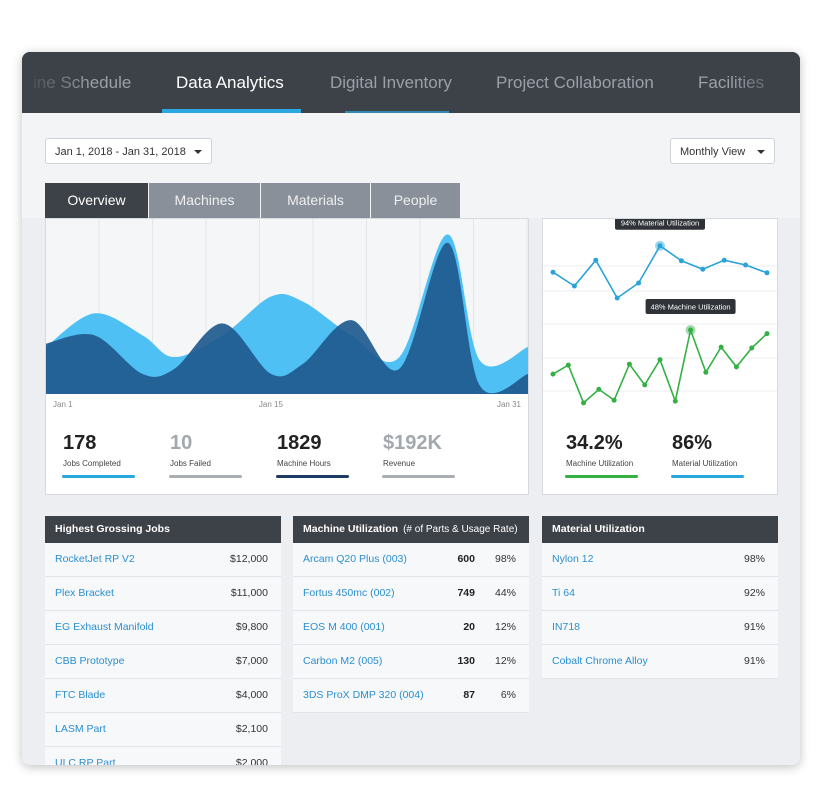 The width and height of the screenshot is (820, 793). I want to click on row-value: 87, so click(469, 695).